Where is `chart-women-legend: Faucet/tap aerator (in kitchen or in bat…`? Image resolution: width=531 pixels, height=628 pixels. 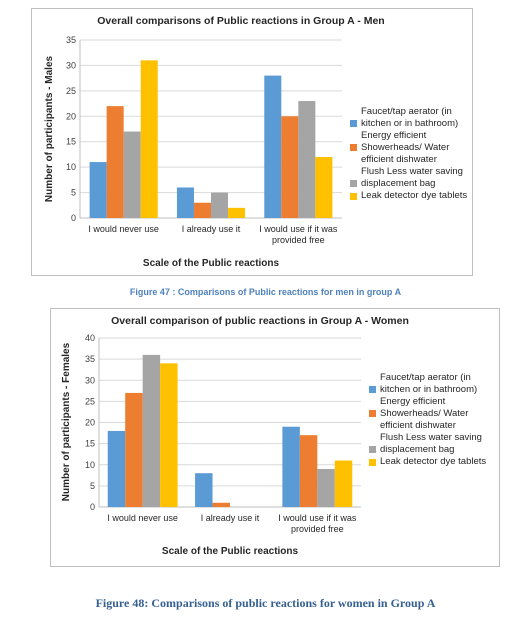
chart-women-legend: Faucet/tap aerator (in kitchen or in bat… is located at coordinates (434, 420).